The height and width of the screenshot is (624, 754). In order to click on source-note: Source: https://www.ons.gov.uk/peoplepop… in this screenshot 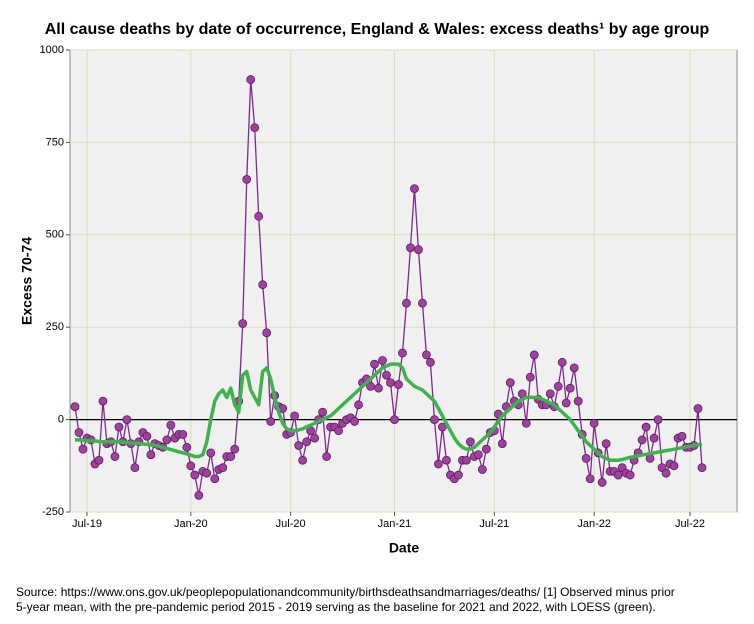, I will do `click(345, 592)`.